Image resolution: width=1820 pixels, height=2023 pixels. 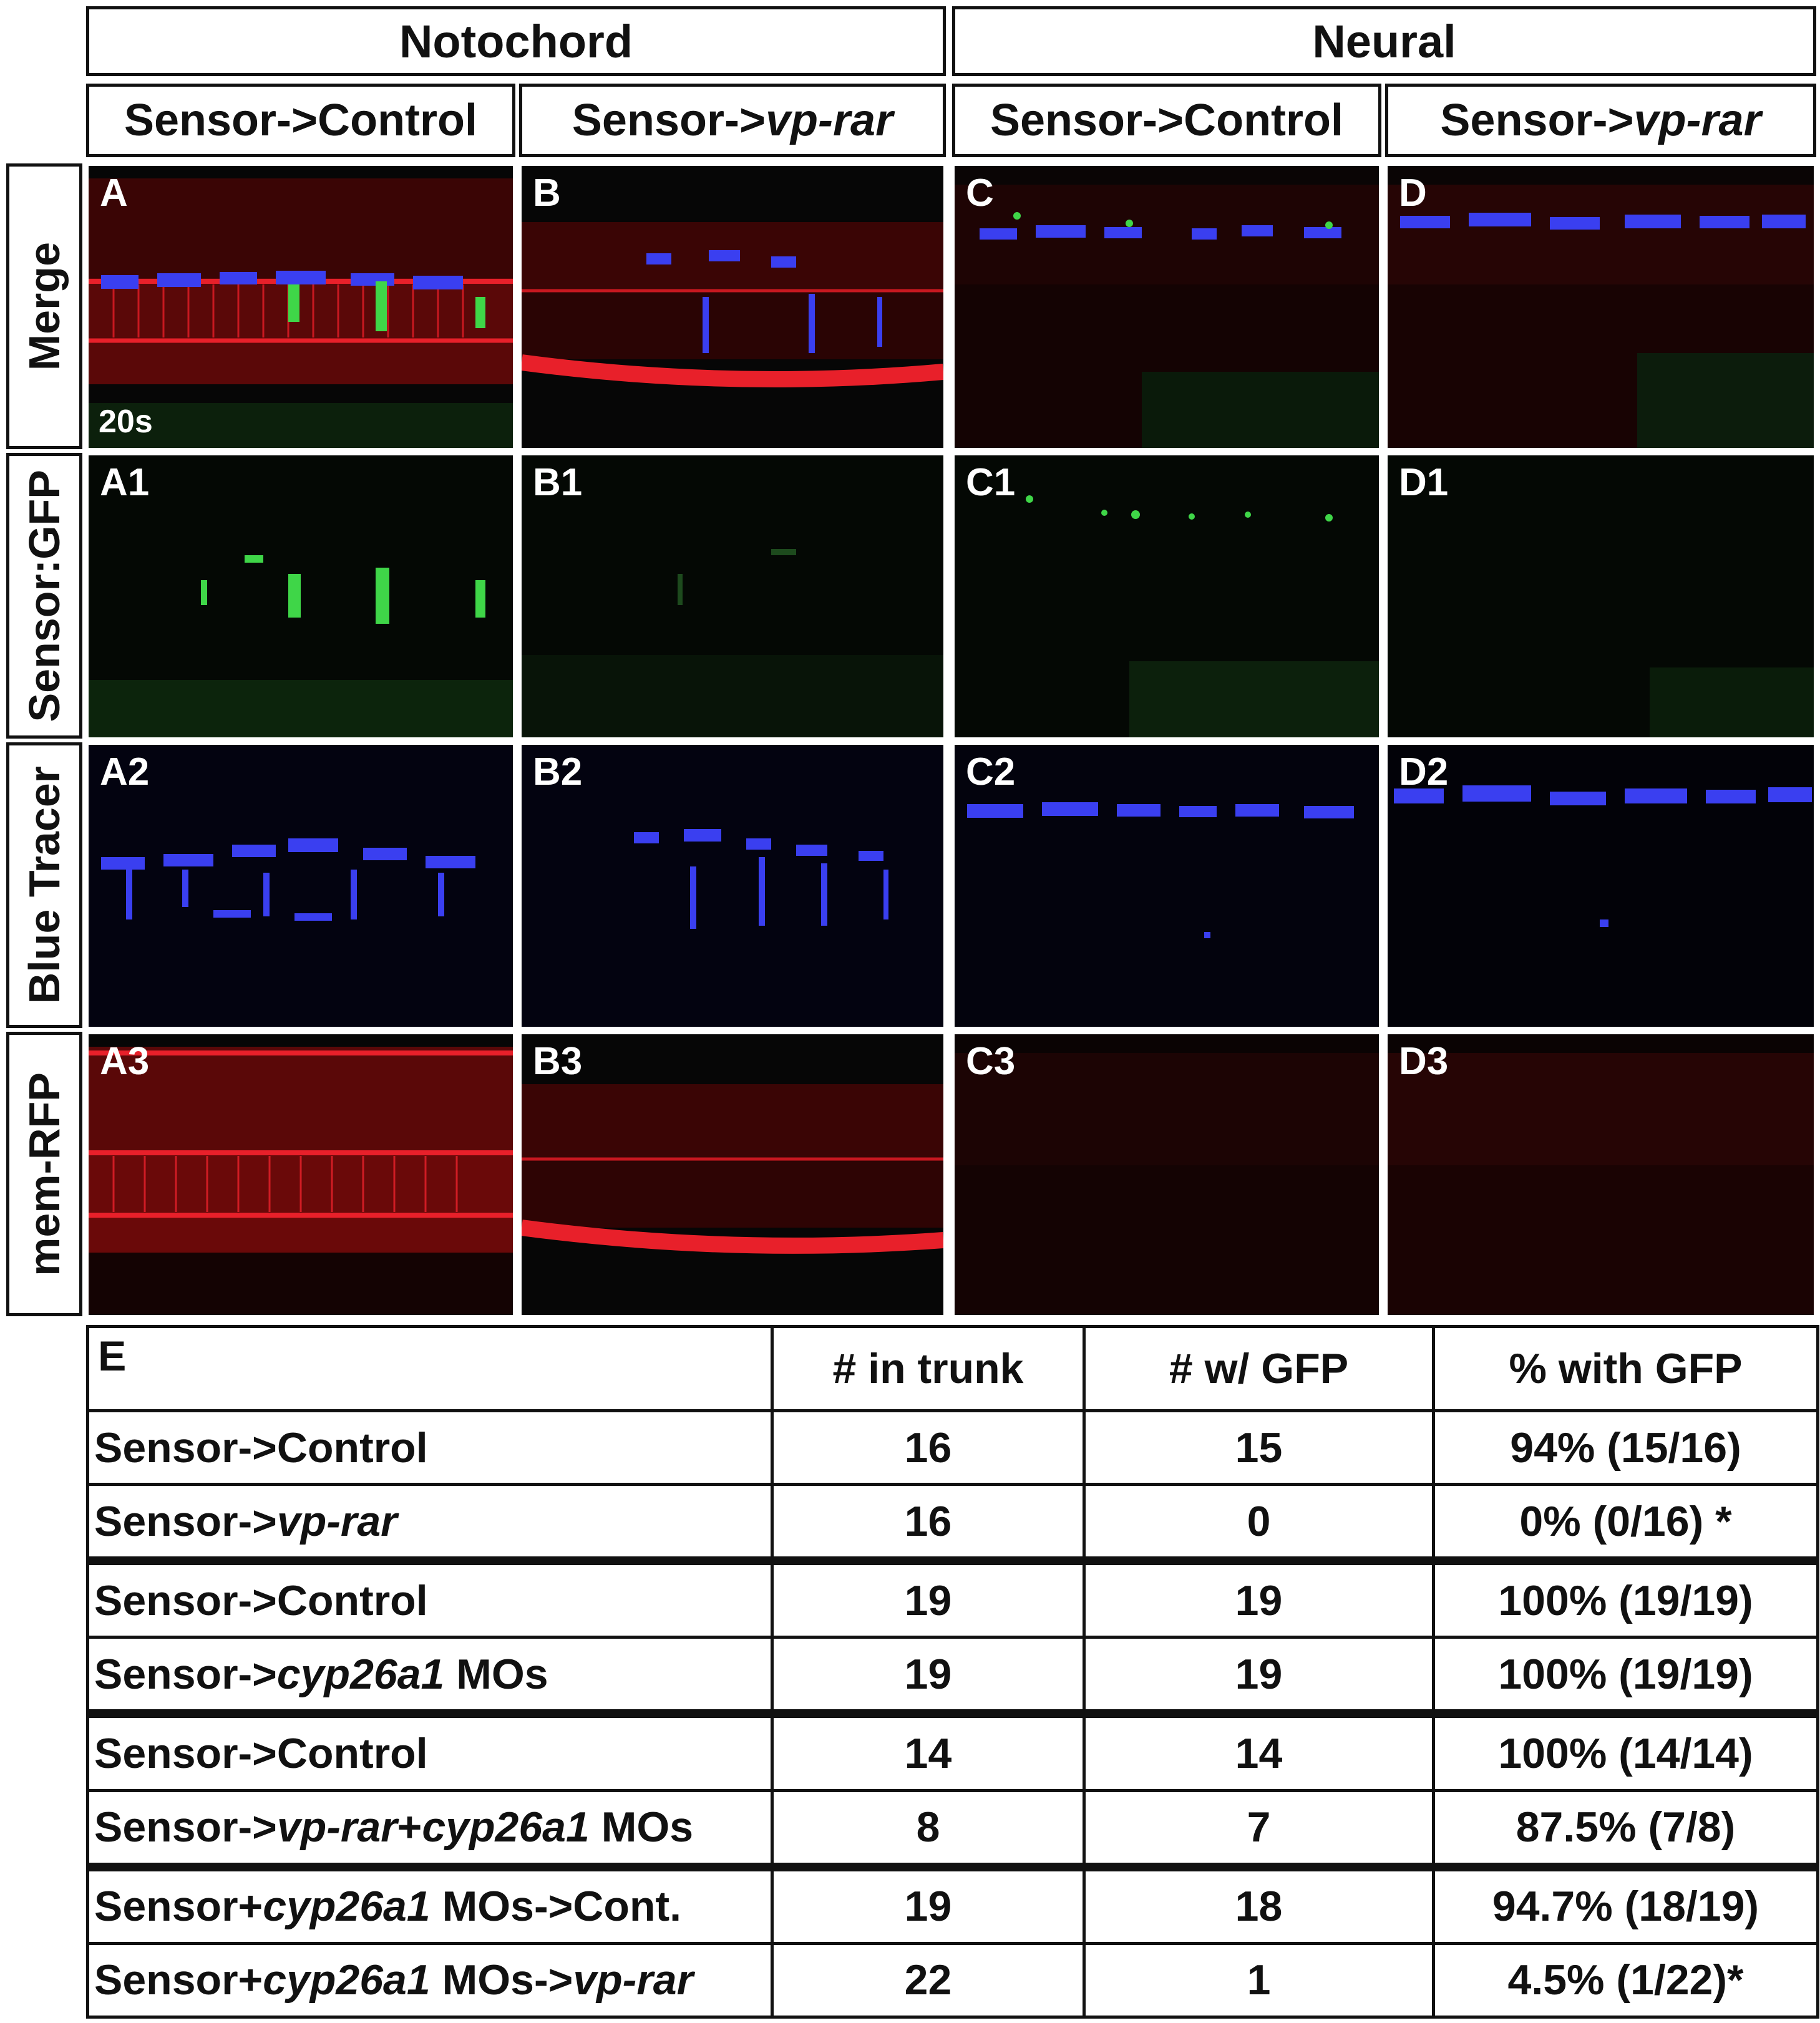 What do you see at coordinates (928, 1980) in the screenshot?
I see `trunk-count-cell: 22` at bounding box center [928, 1980].